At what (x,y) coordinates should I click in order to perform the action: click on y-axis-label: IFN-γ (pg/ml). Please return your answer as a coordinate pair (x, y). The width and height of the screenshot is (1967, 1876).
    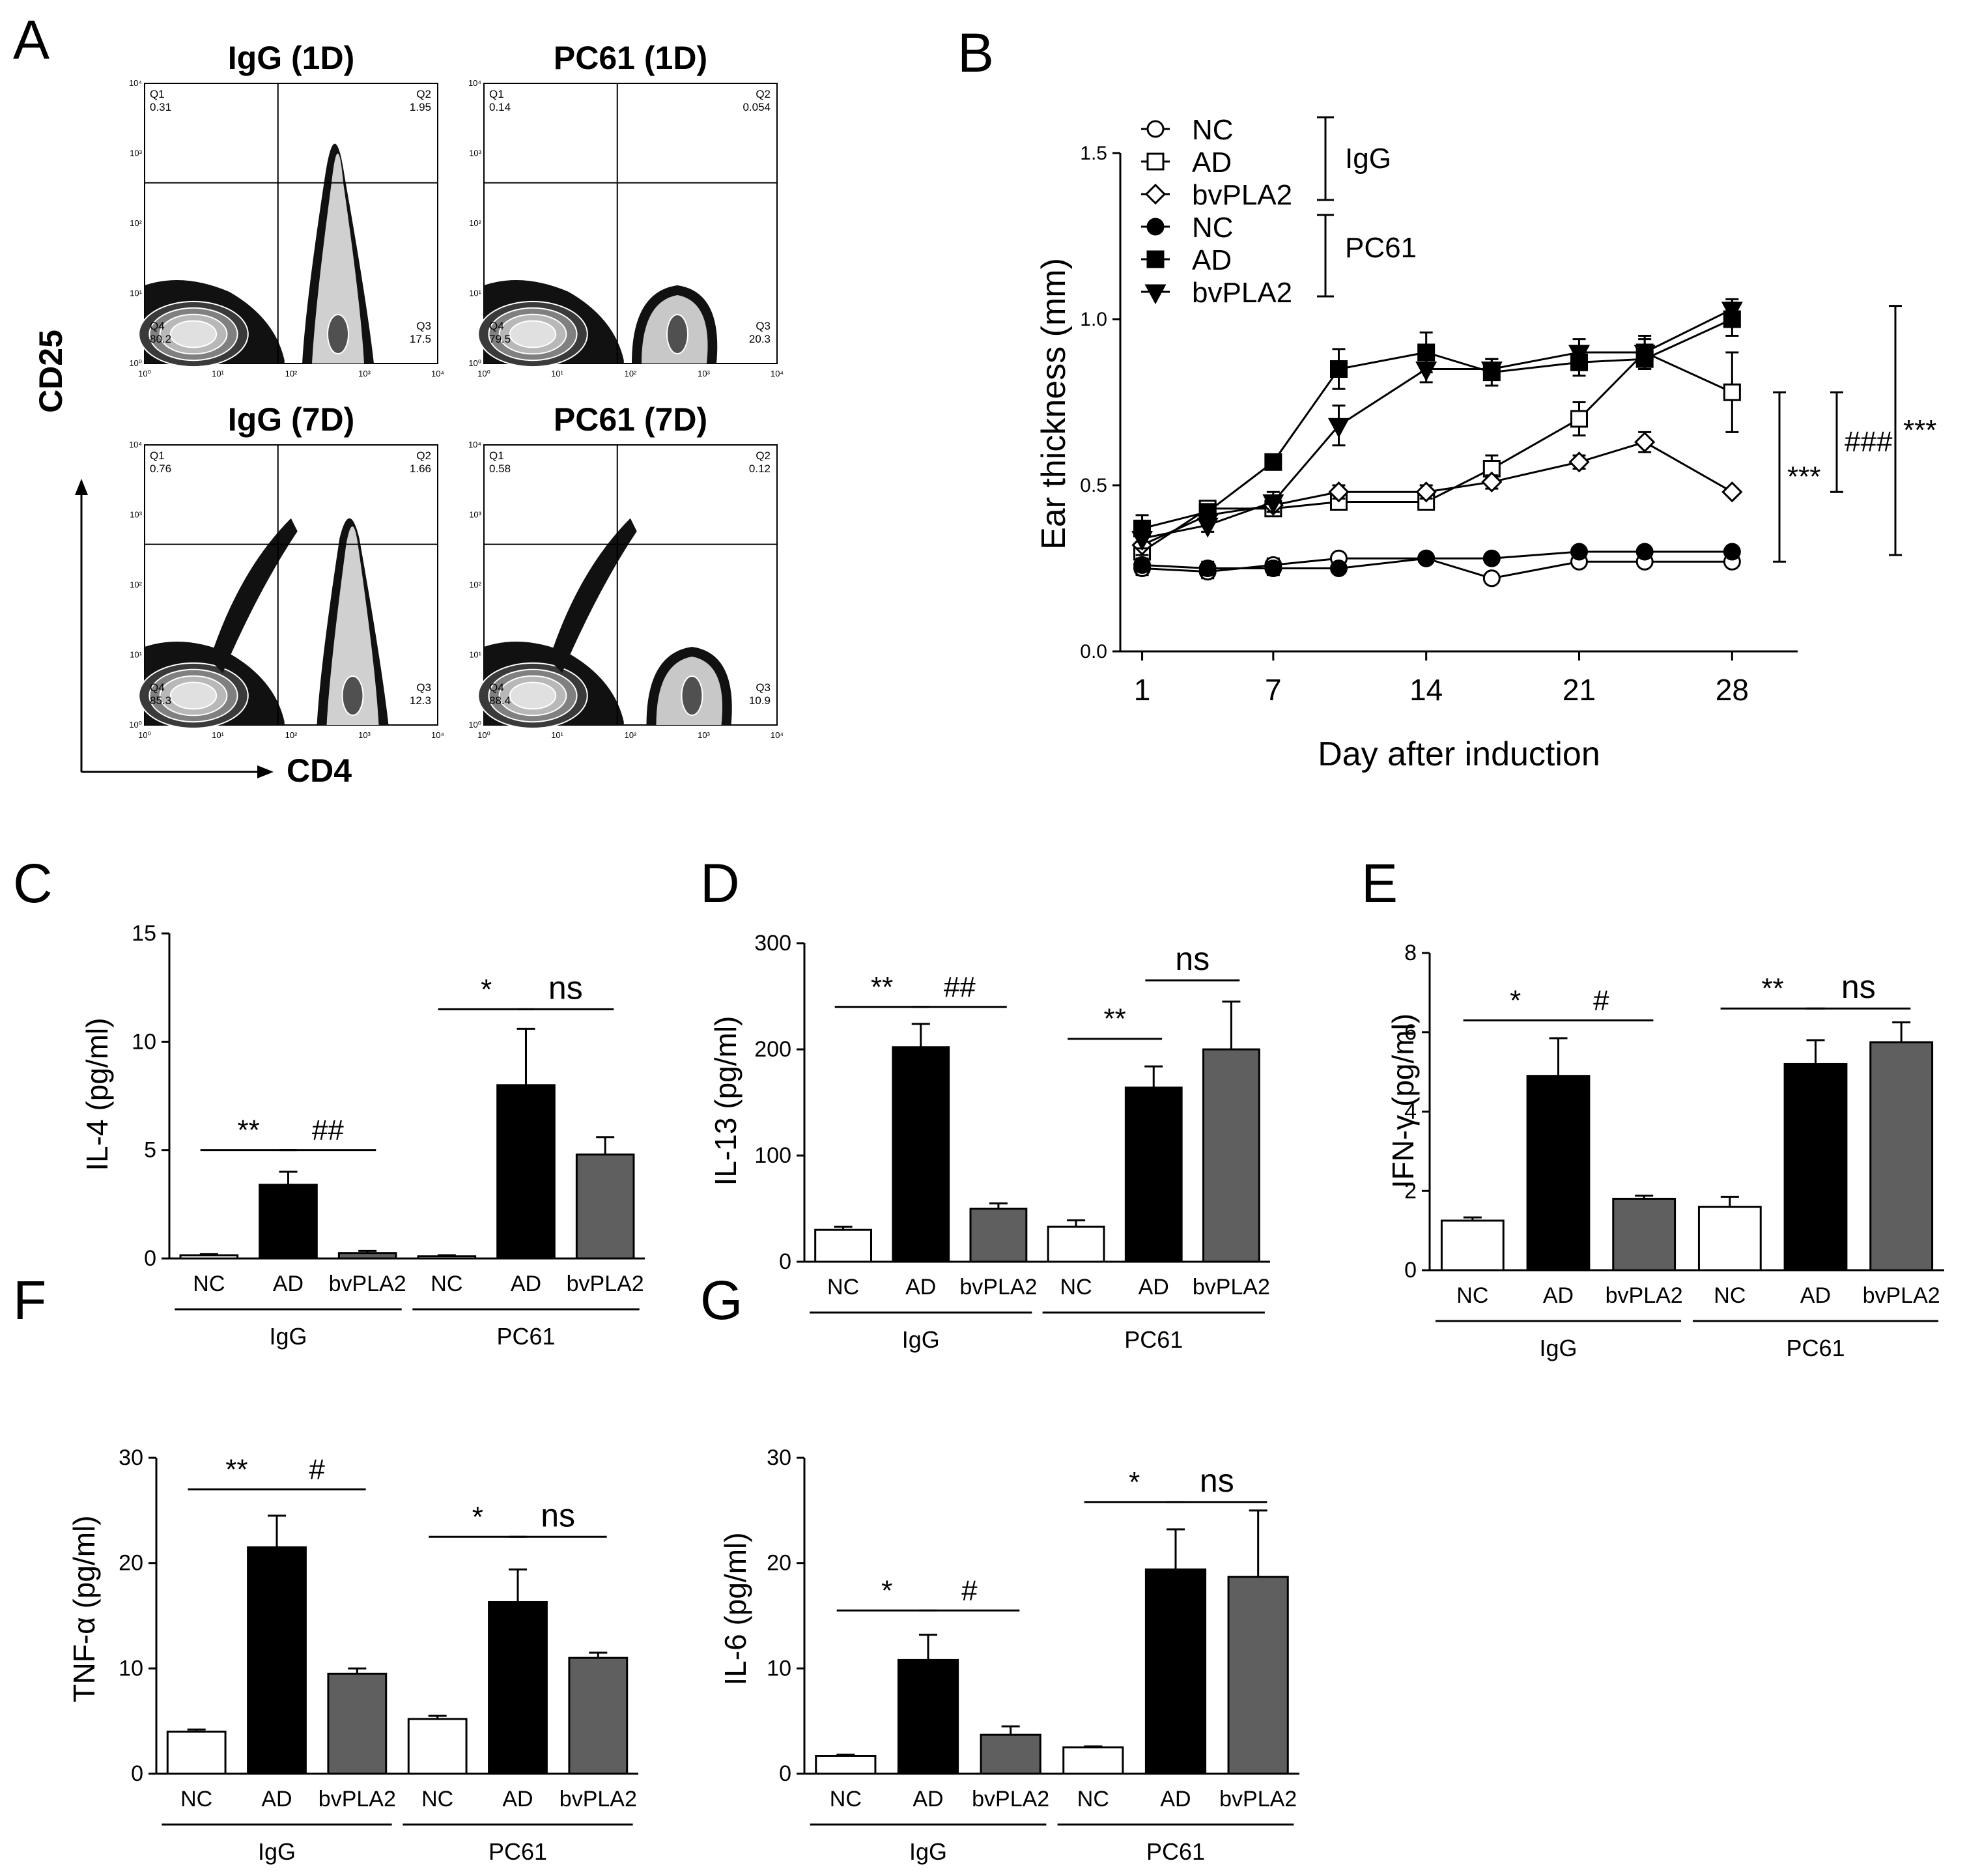
    Looking at the image, I should click on (1403, 1101).